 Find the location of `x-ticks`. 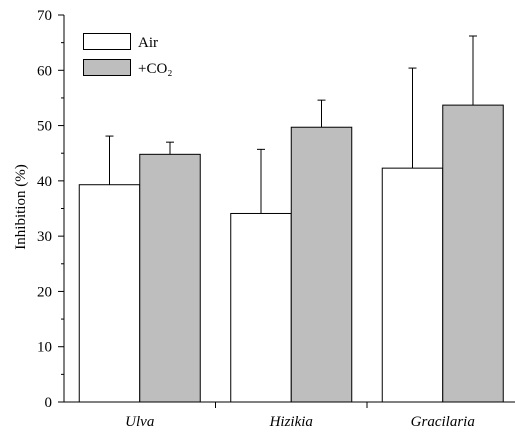

x-ticks is located at coordinates (291, 405).